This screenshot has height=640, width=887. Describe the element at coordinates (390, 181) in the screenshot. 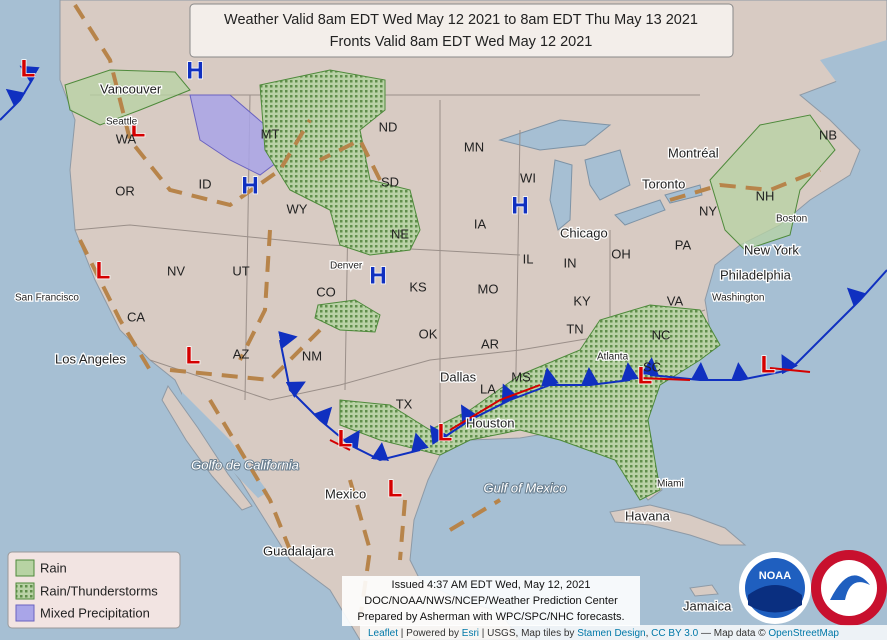

I see `state-label: SD` at that location.